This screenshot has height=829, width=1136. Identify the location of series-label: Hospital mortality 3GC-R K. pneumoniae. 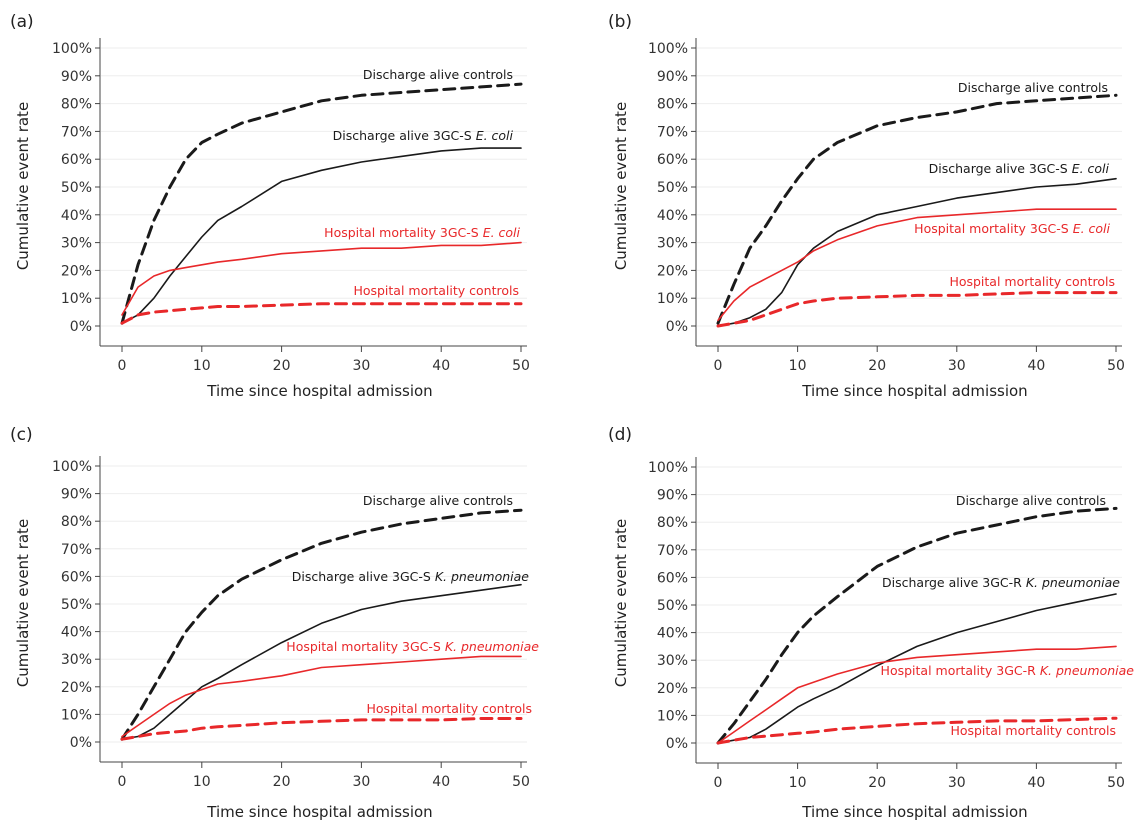
(1008, 670).